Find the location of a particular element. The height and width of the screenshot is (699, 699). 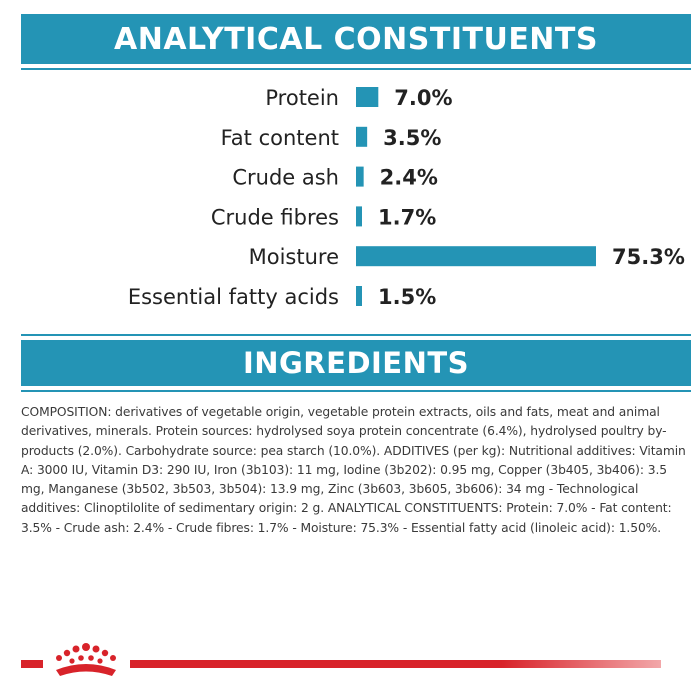

crown-icon is located at coordinates (86, 659).